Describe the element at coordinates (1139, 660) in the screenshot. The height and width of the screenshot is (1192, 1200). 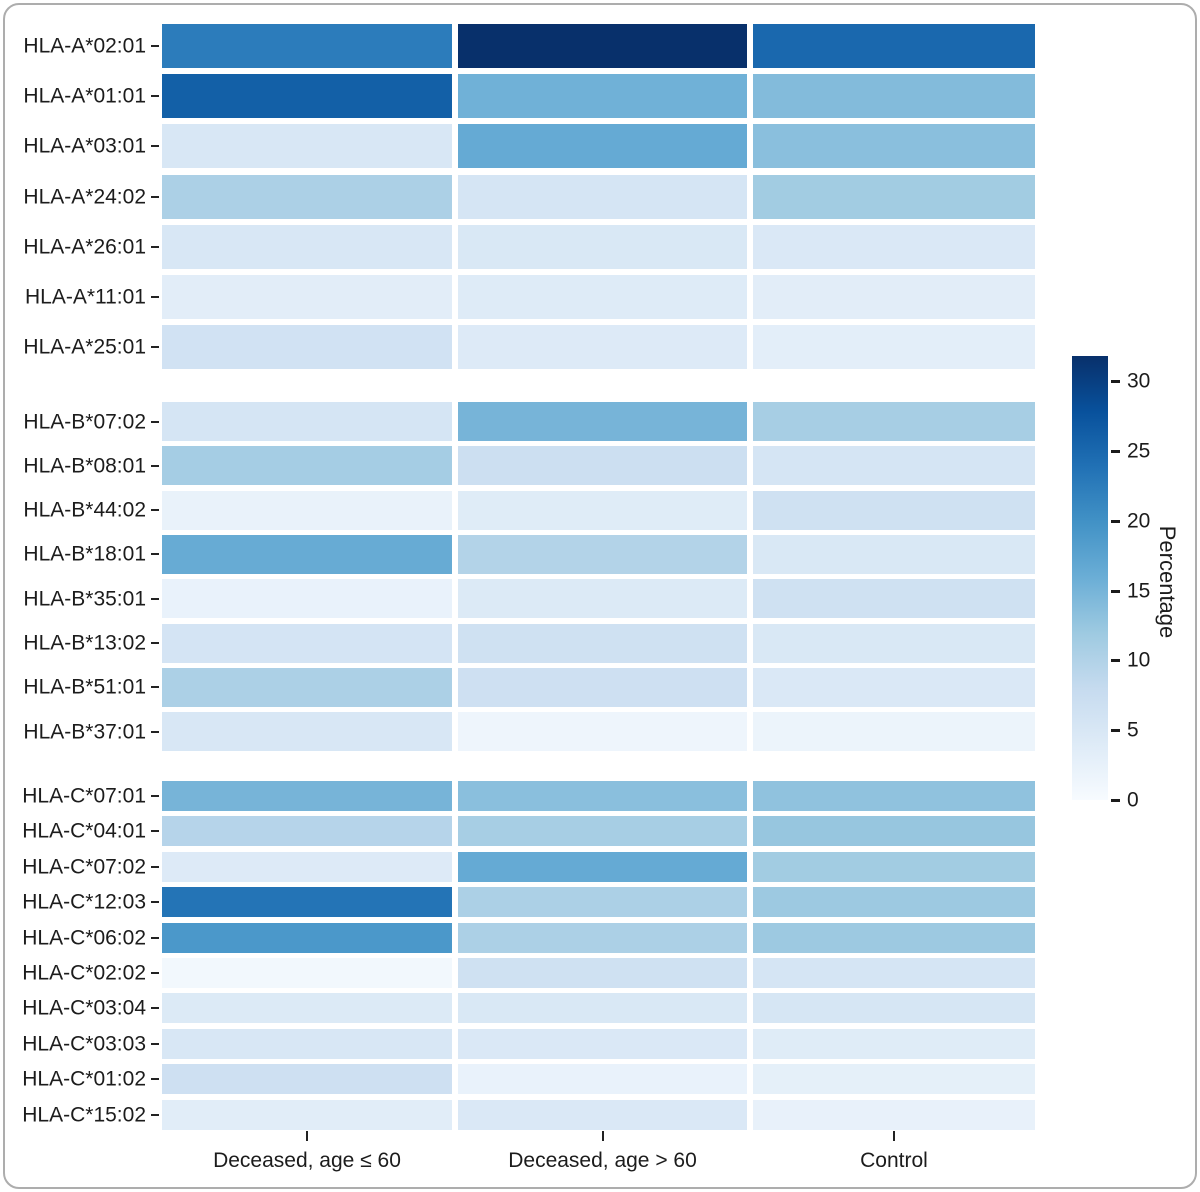
I see `legend-tick-label: 10` at that location.